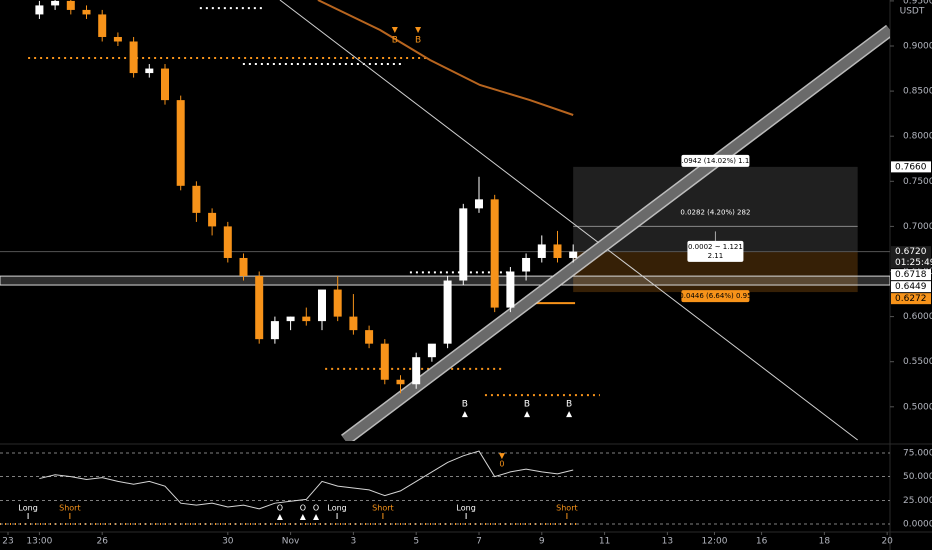  Describe the element at coordinates (291, 542) in the screenshot. I see `x-tick-label: Nov` at that location.